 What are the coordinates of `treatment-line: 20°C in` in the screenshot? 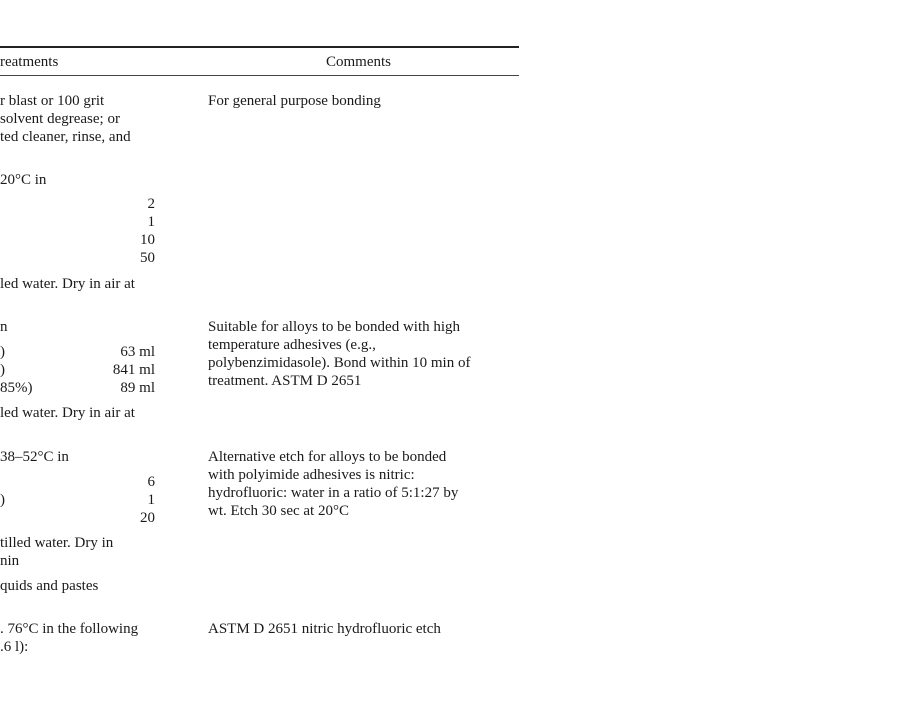 It's located at (23, 180).